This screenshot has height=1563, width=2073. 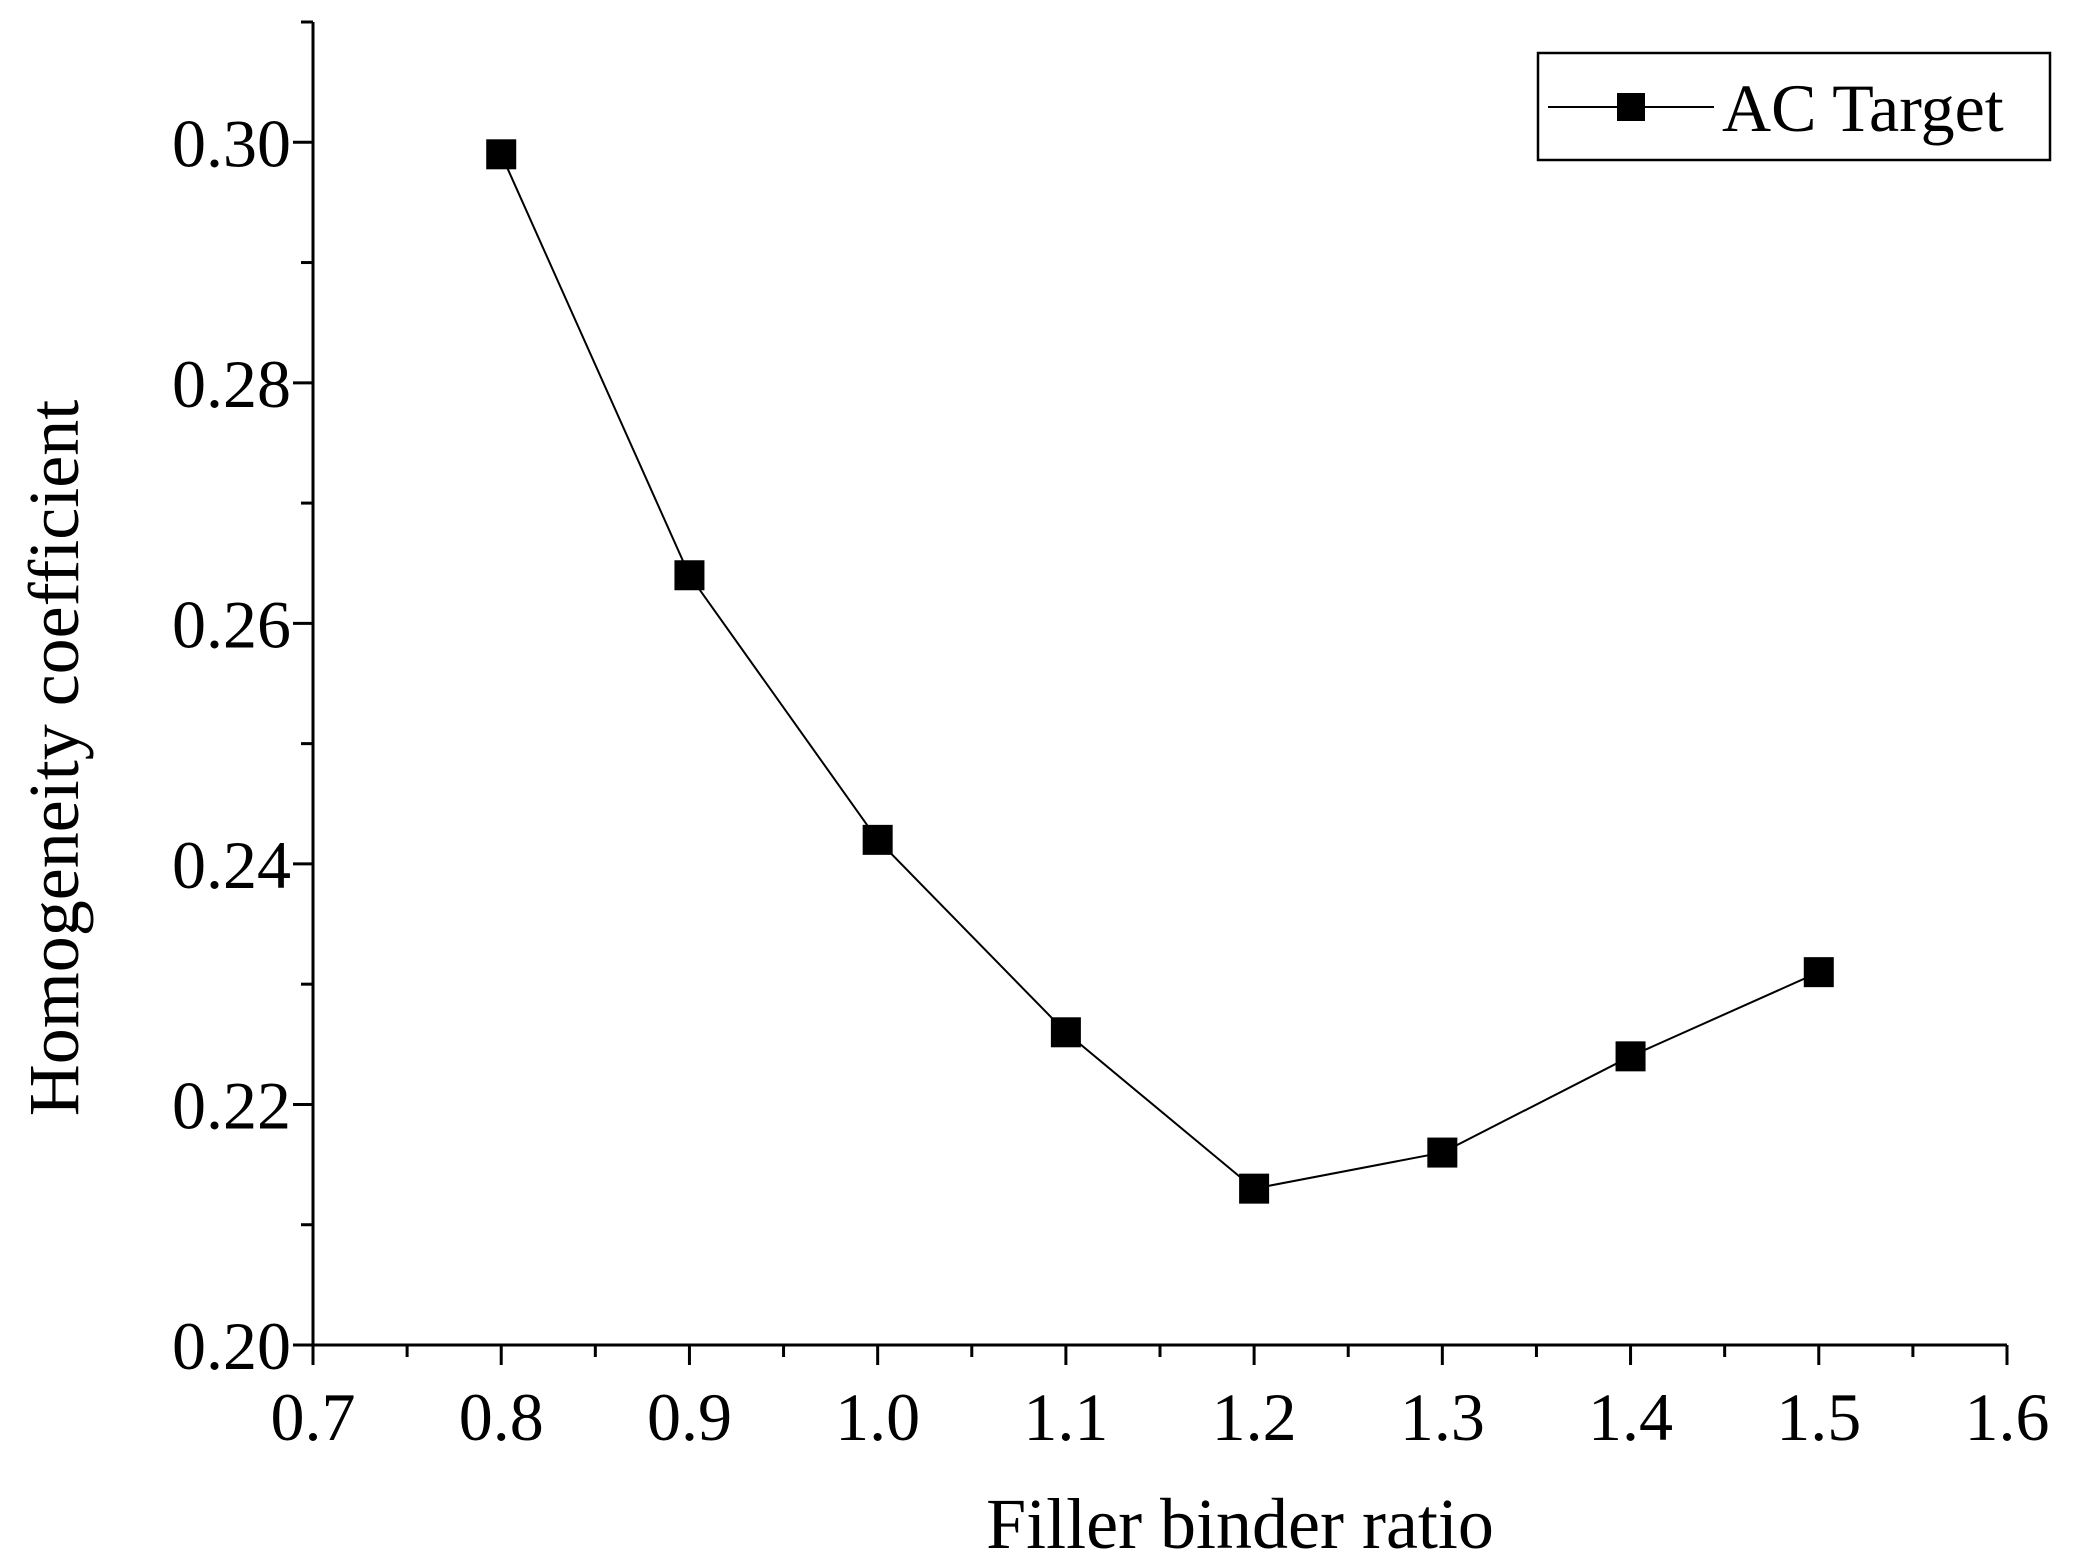 What do you see at coordinates (2007, 1417) in the screenshot?
I see `x-tick-label: 1.6` at bounding box center [2007, 1417].